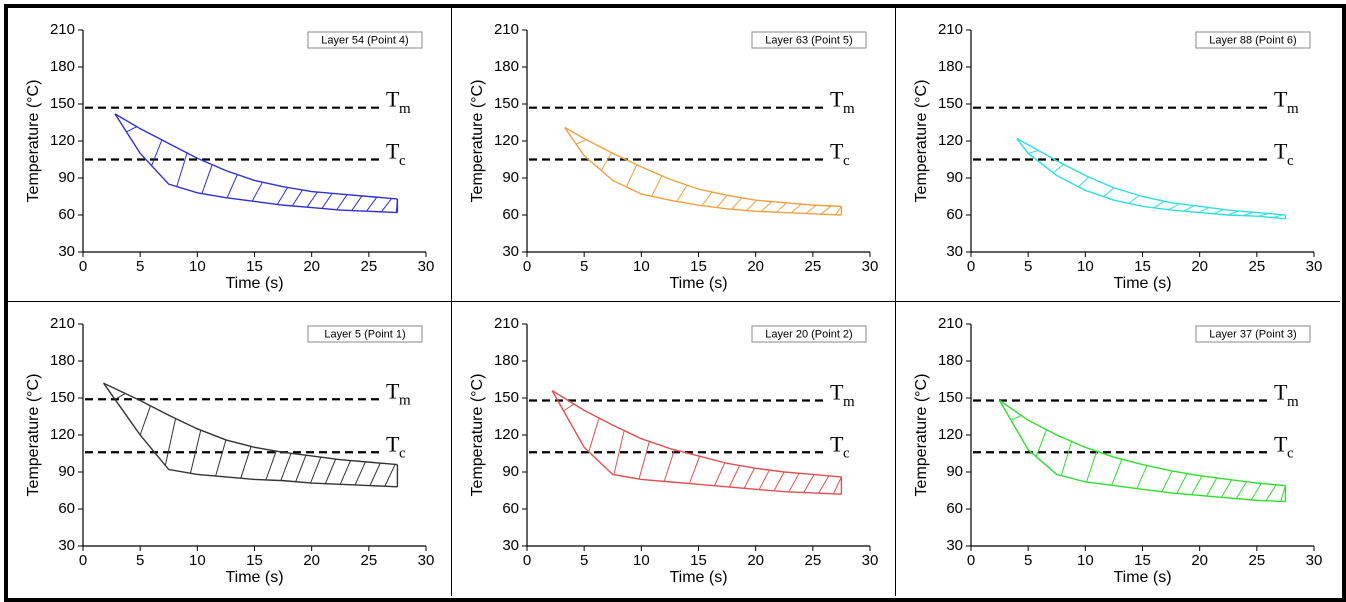 This screenshot has width=1346, height=602. I want to click on chart-title: Layer 20 (Point 2), so click(808, 334).